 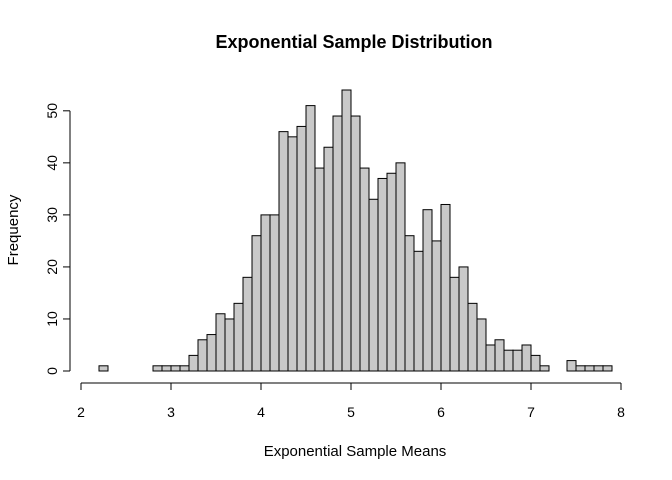 I want to click on x-tick-label: 7, so click(x=531, y=412).